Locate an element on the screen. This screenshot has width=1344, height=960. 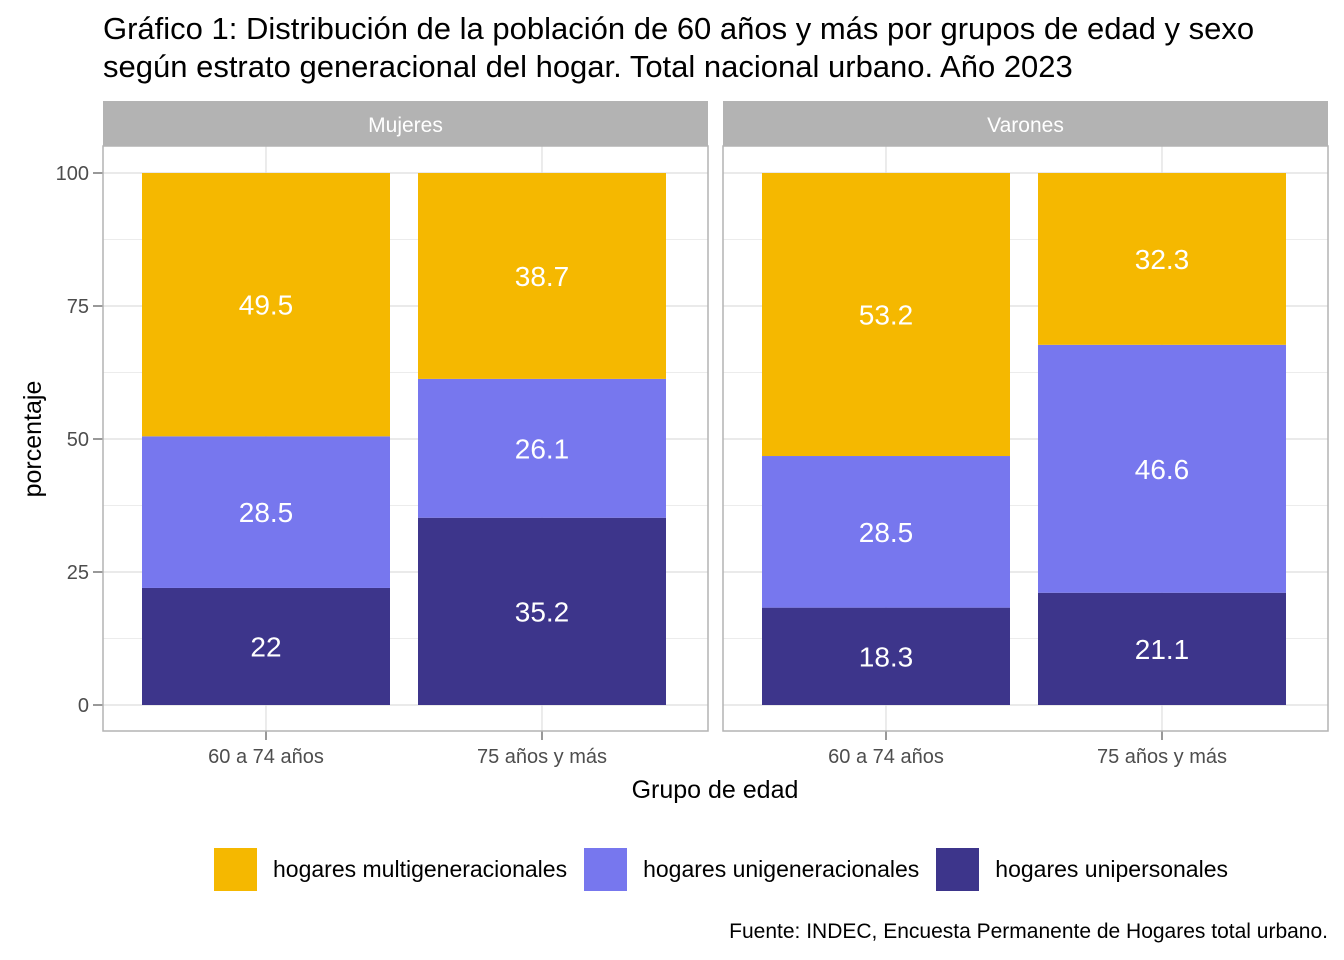
legend-item: hogares unipersonales is located at coordinates (1082, 869).